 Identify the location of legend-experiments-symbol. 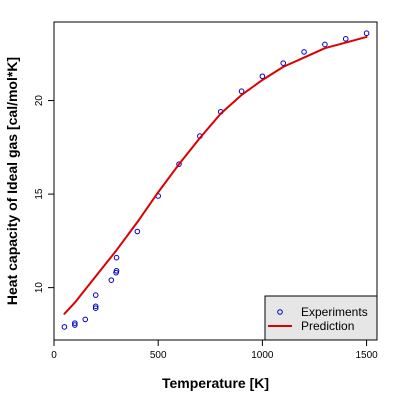
(280, 312).